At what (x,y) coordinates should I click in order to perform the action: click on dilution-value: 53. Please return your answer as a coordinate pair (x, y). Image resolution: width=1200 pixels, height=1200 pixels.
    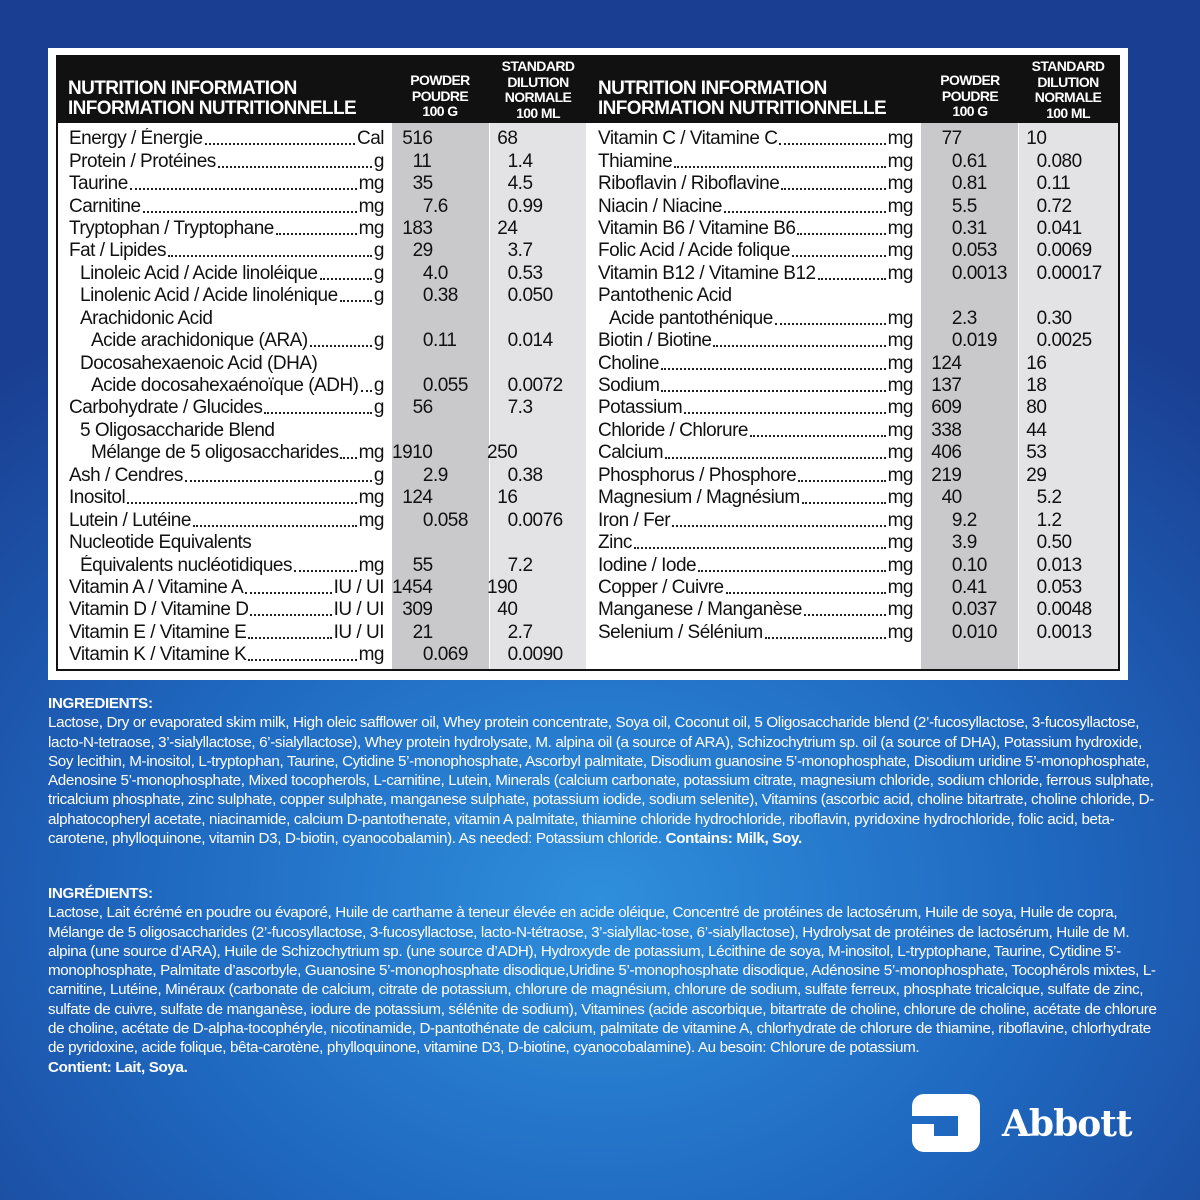
    Looking at the image, I should click on (1036, 453).